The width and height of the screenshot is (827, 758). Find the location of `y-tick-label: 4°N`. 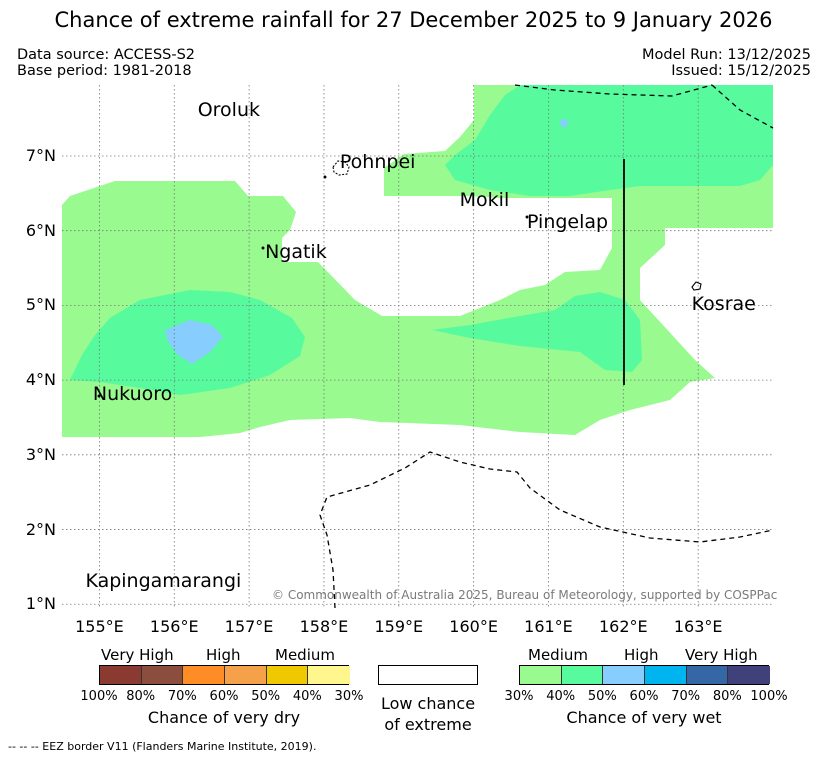

y-tick-label: 4°N is located at coordinates (40, 380).